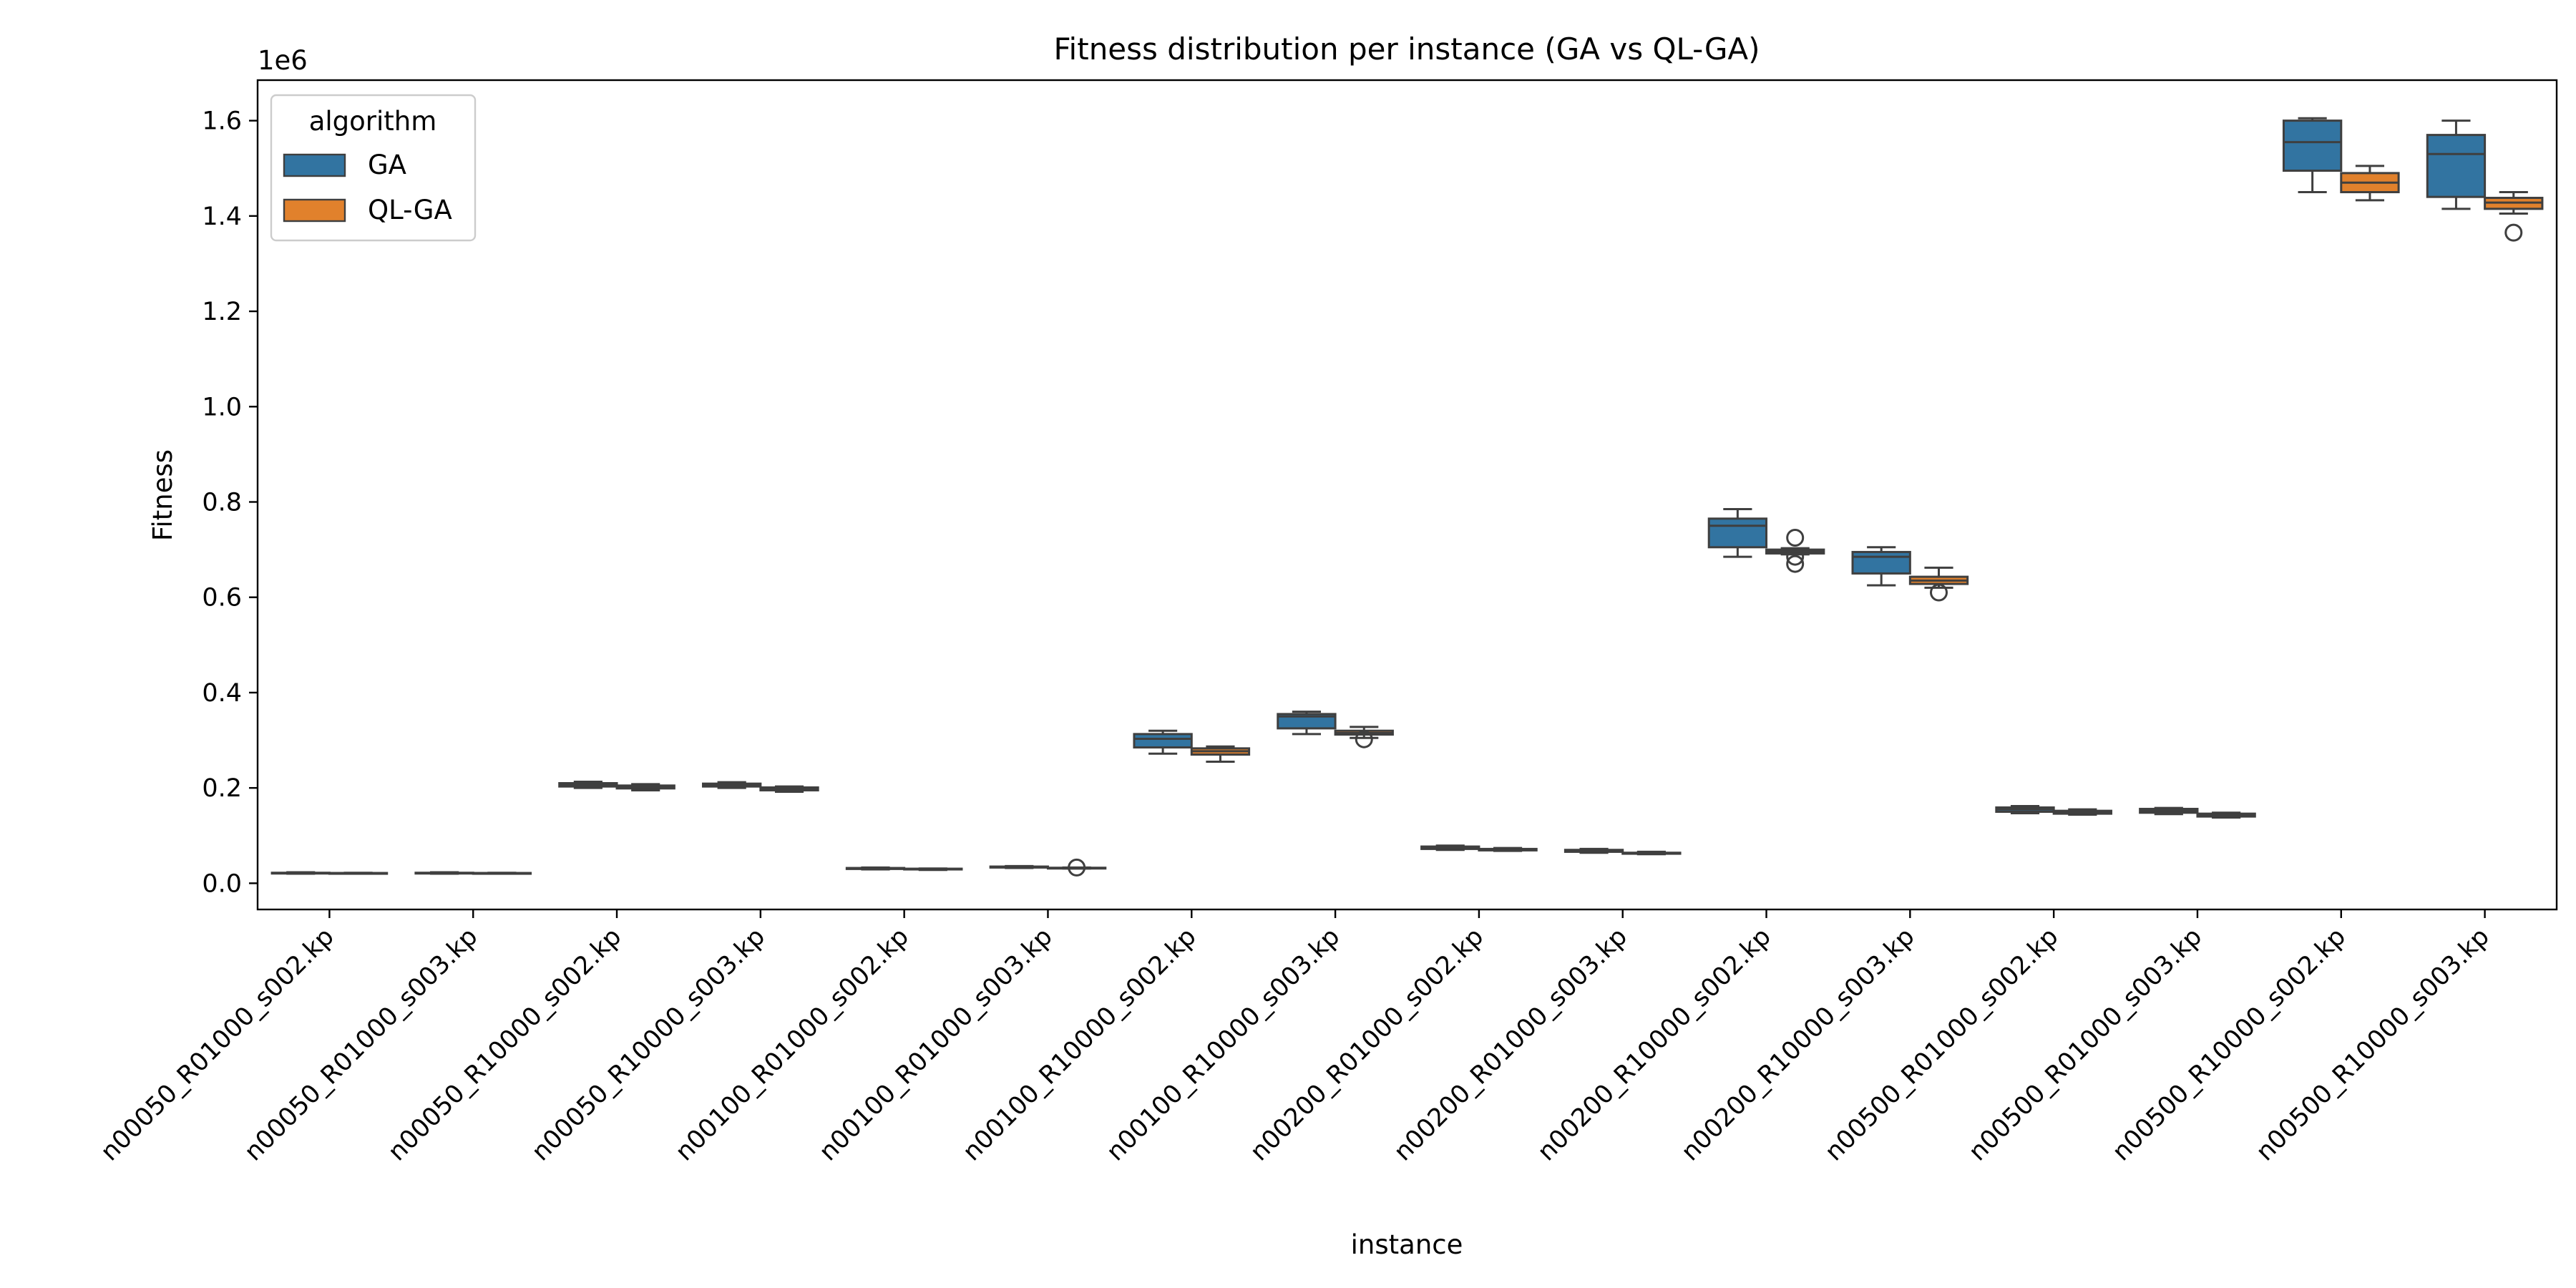  I want to click on y-tick-label: 1.6, so click(222, 122).